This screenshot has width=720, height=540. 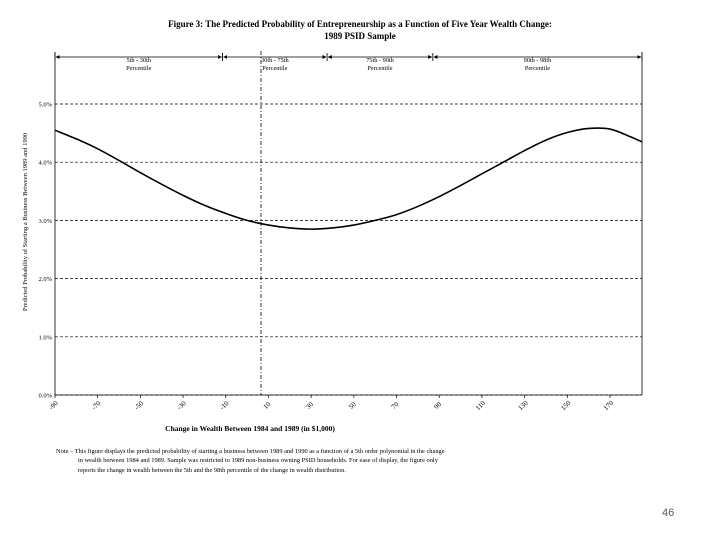 What do you see at coordinates (480, 405) in the screenshot?
I see `x-tick-label: 110` at bounding box center [480, 405].